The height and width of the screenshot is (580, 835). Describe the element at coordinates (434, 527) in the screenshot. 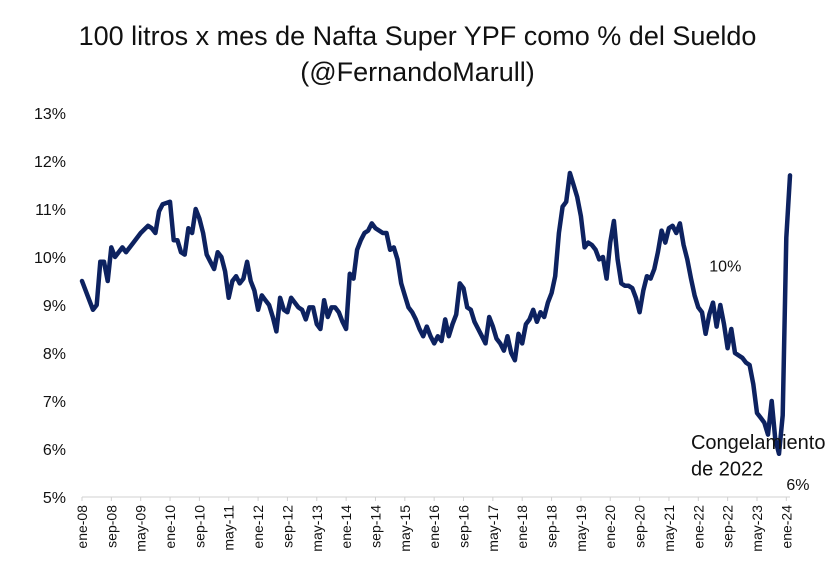

I see `x-tick-label: ene-16` at that location.